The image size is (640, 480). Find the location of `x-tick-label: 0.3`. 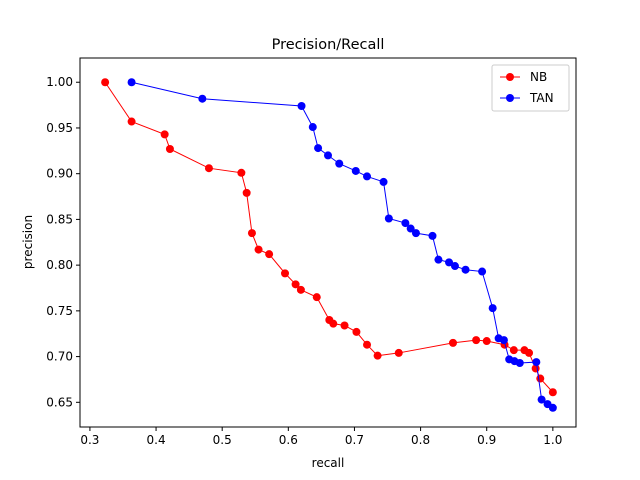

x-tick-label: 0.3 is located at coordinates (89, 440).